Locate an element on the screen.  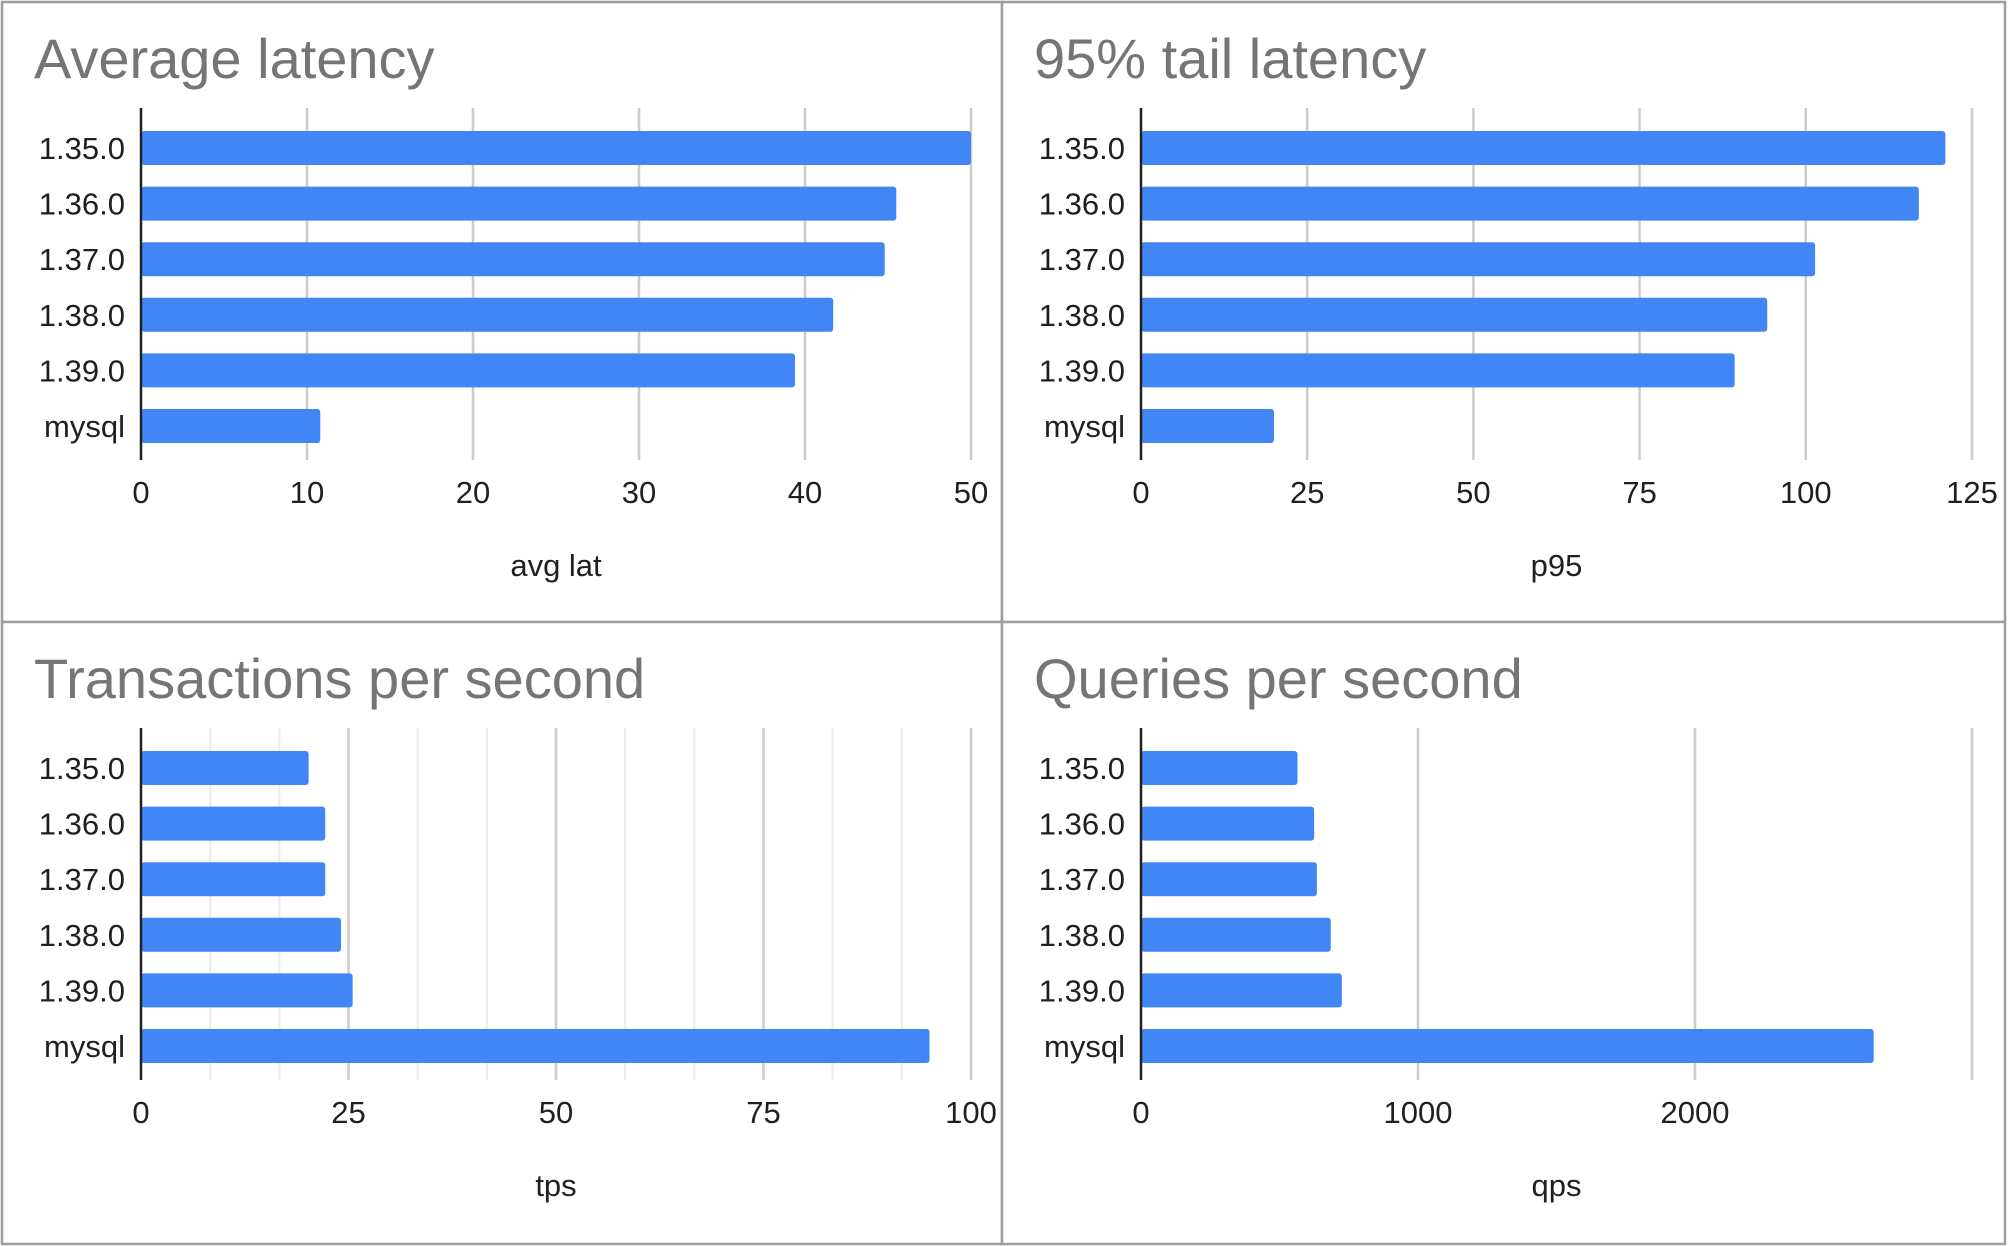
x-tick-label: 30 is located at coordinates (639, 492).